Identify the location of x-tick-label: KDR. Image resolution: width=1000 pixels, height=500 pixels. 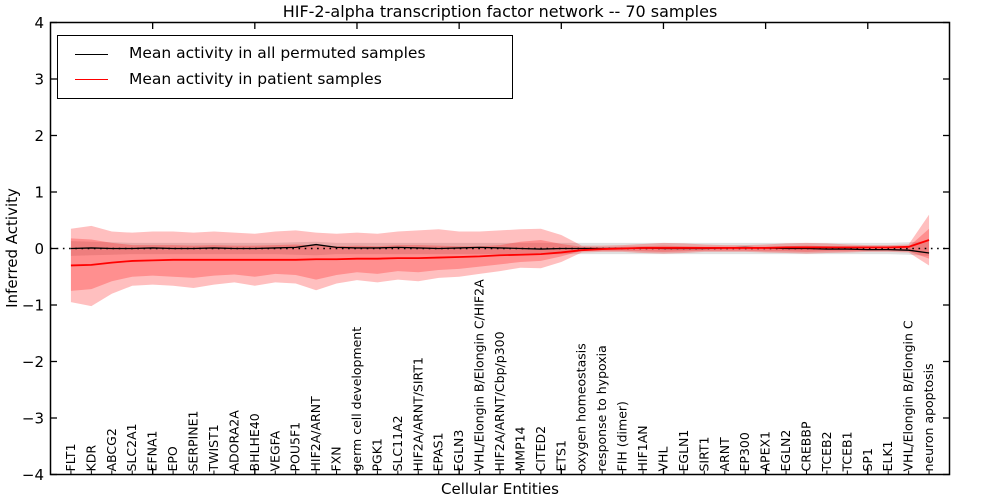
(90, 458).